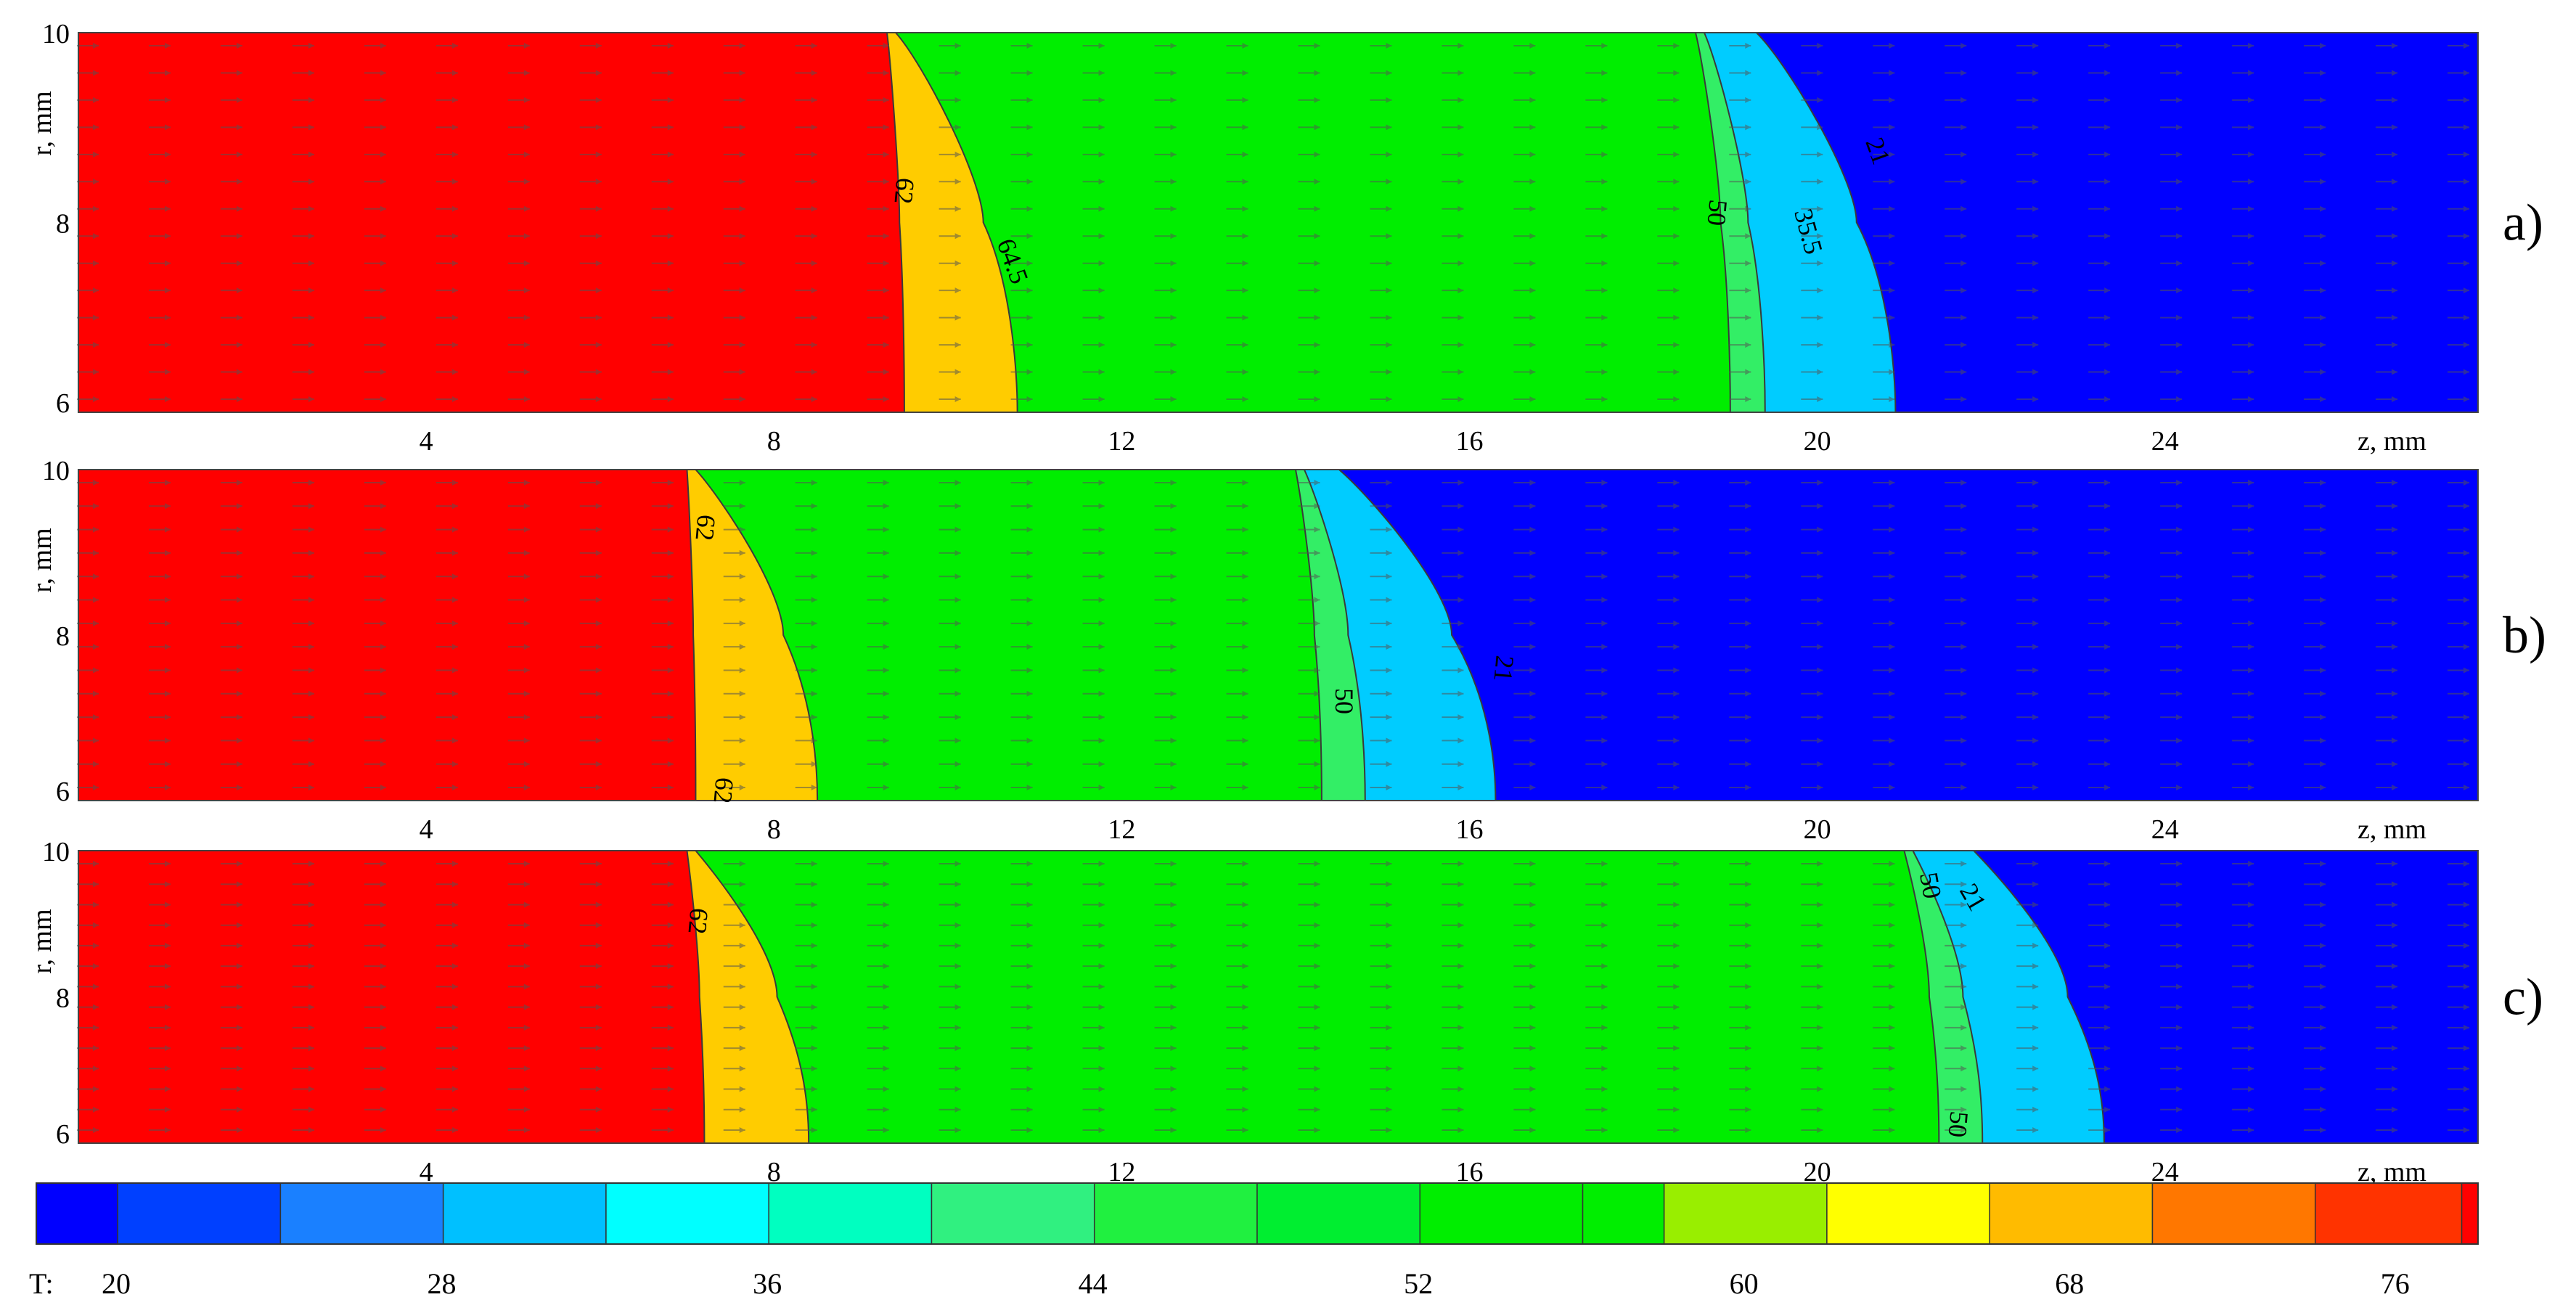  Describe the element at coordinates (2396, 1284) in the screenshot. I see `colorbar-tick-label: 76` at that location.